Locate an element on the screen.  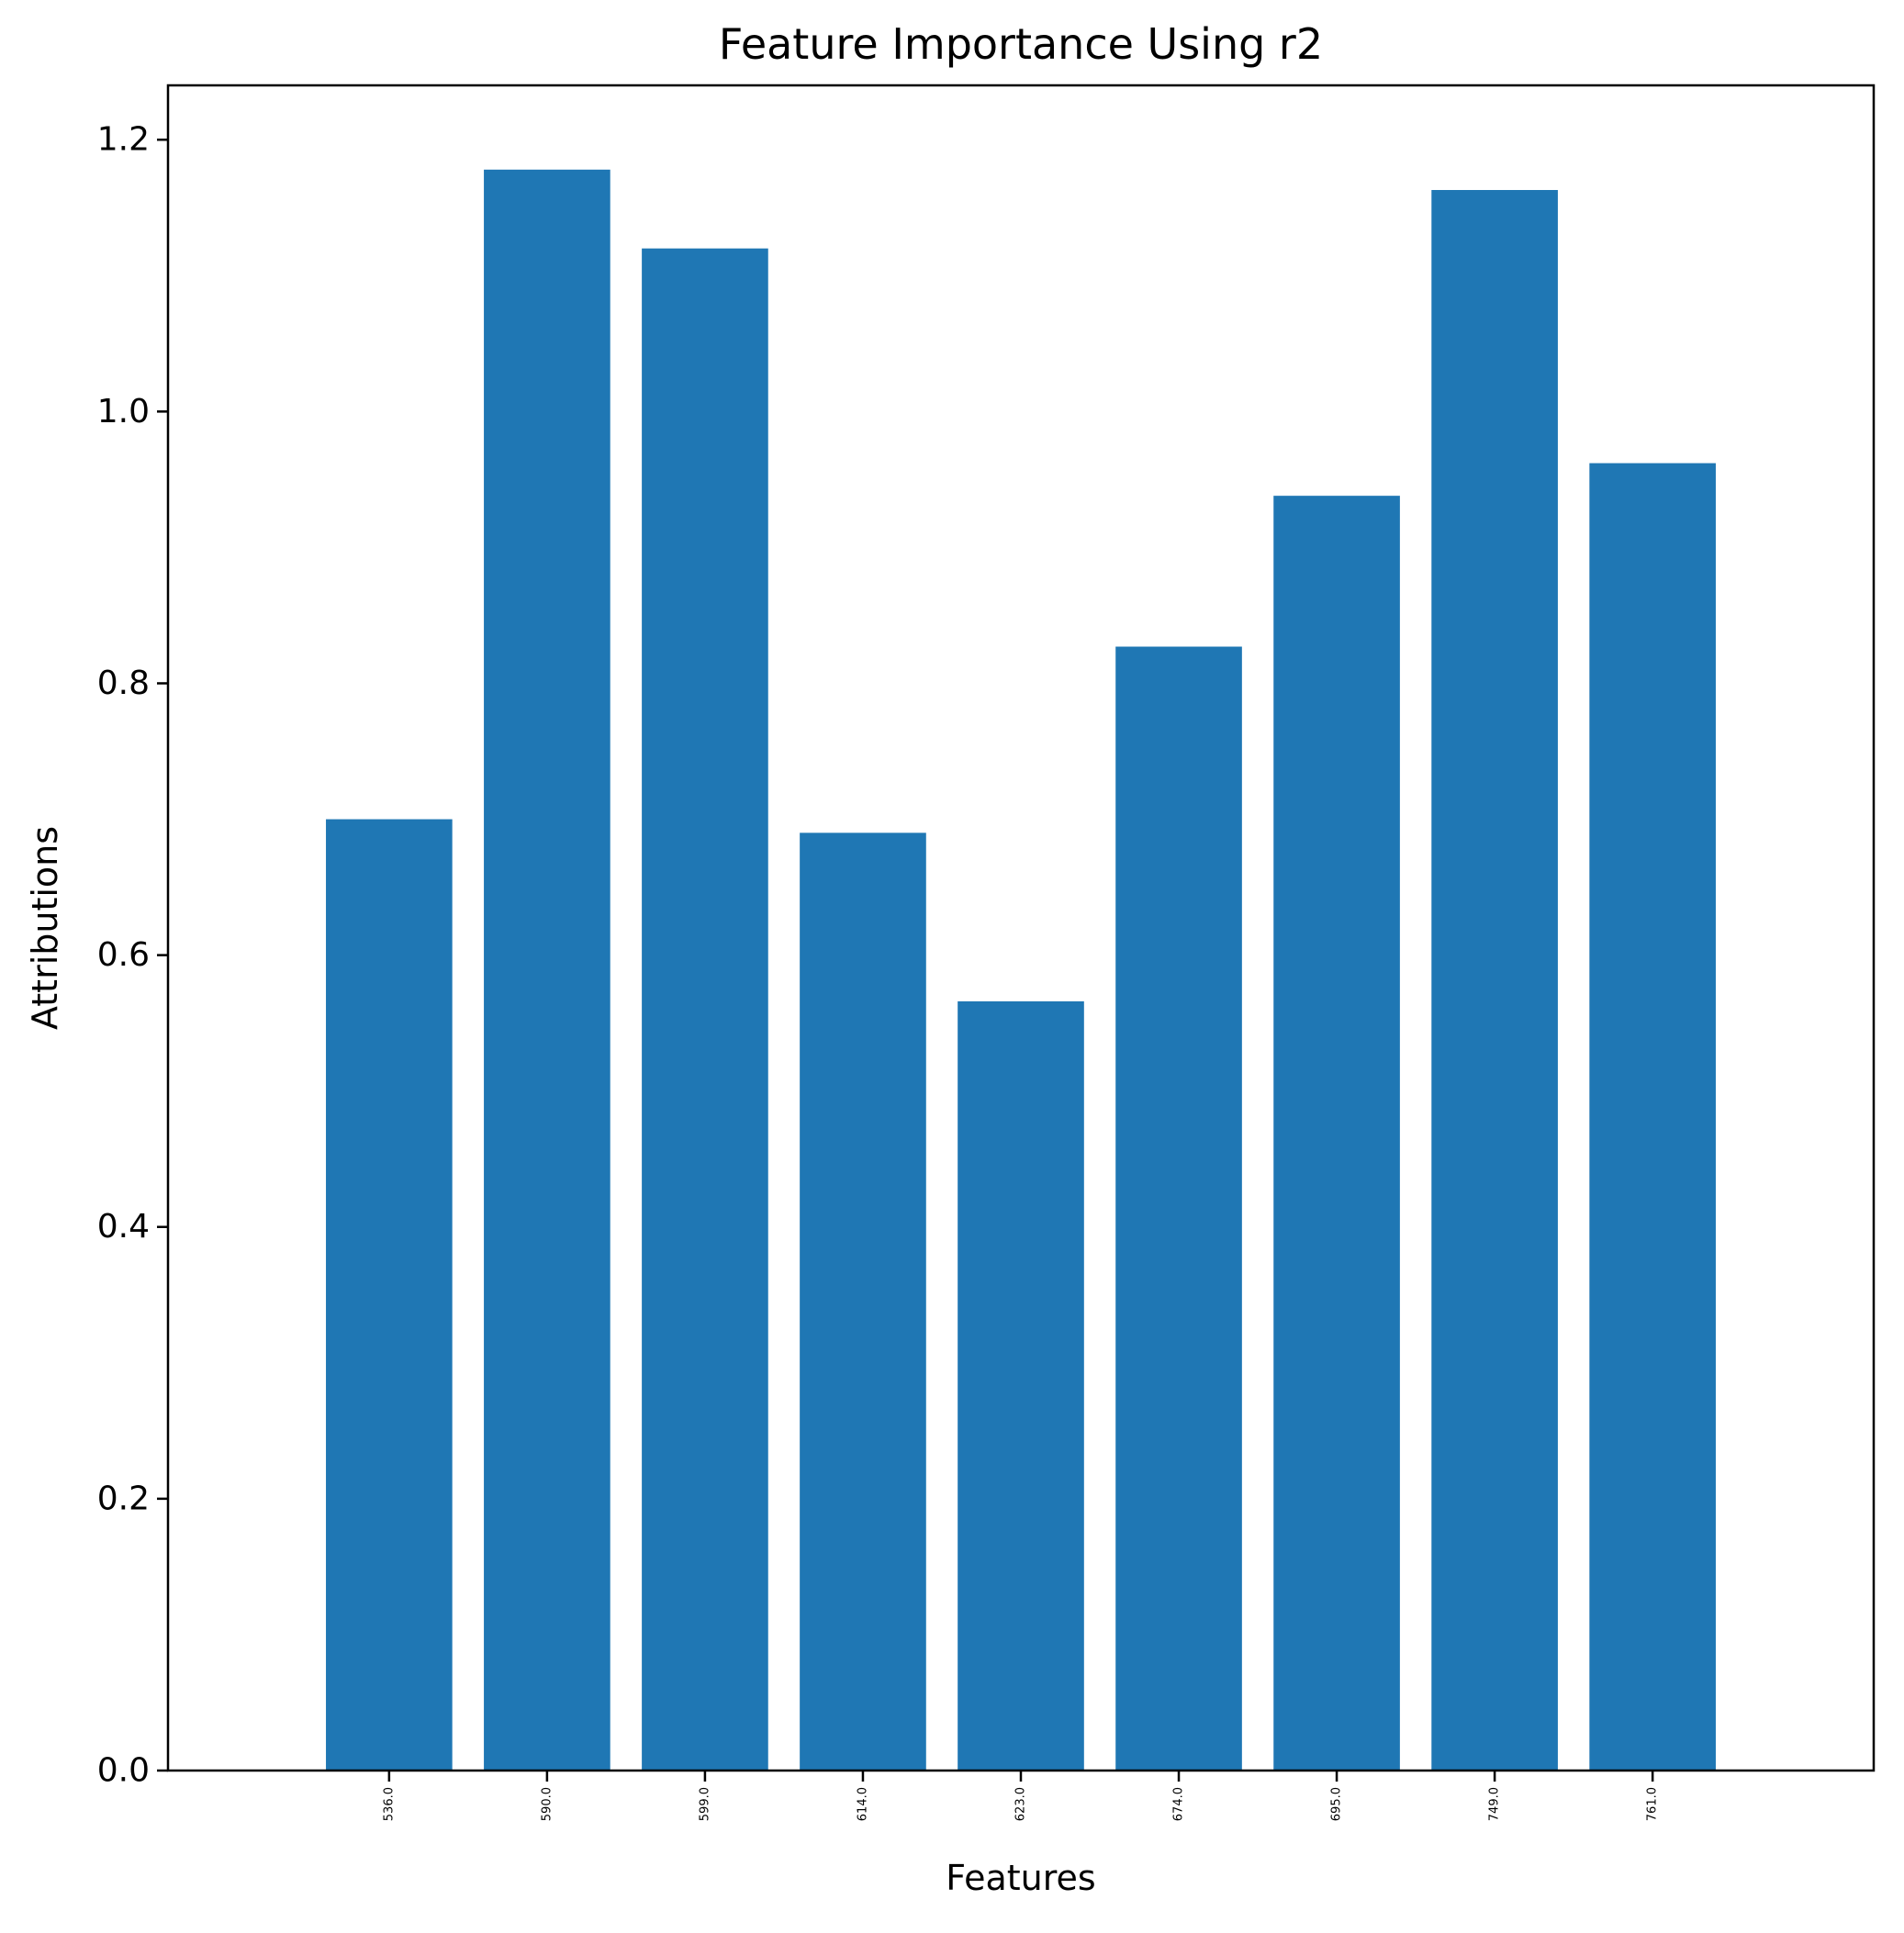
y-tick-label: 0.8 is located at coordinates (123, 684).